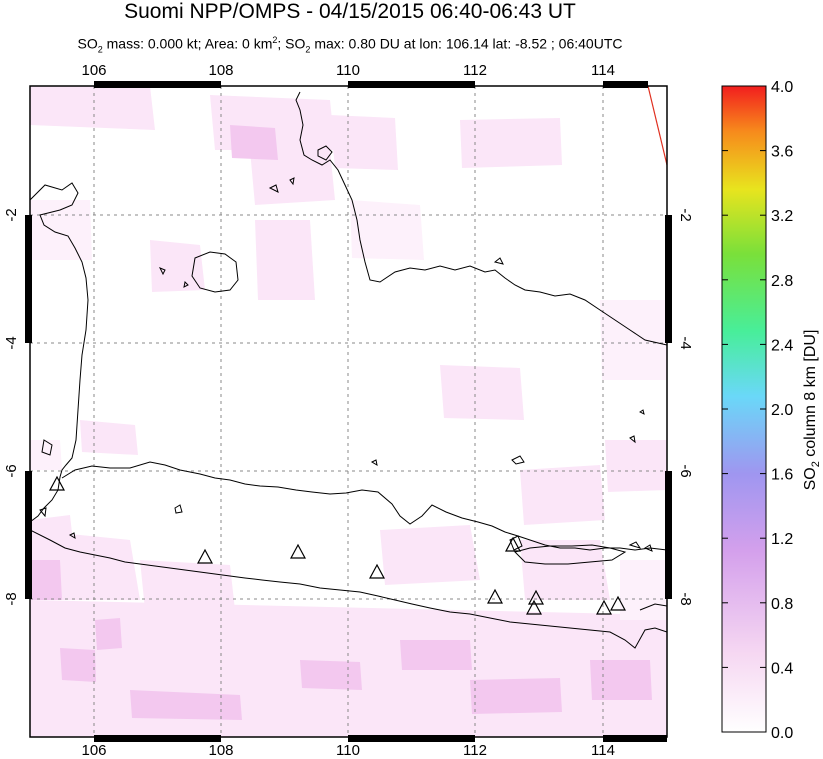  What do you see at coordinates (782, 475) in the screenshot?
I see `colorbar-tick-label: 1.6` at bounding box center [782, 475].